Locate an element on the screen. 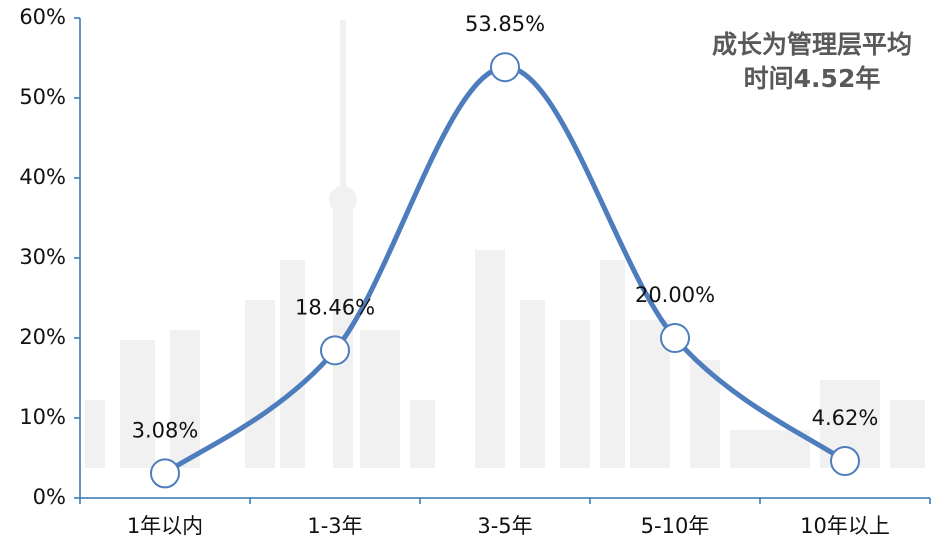 The height and width of the screenshot is (544, 935). y-tick-label: 30% is located at coordinates (42, 257).